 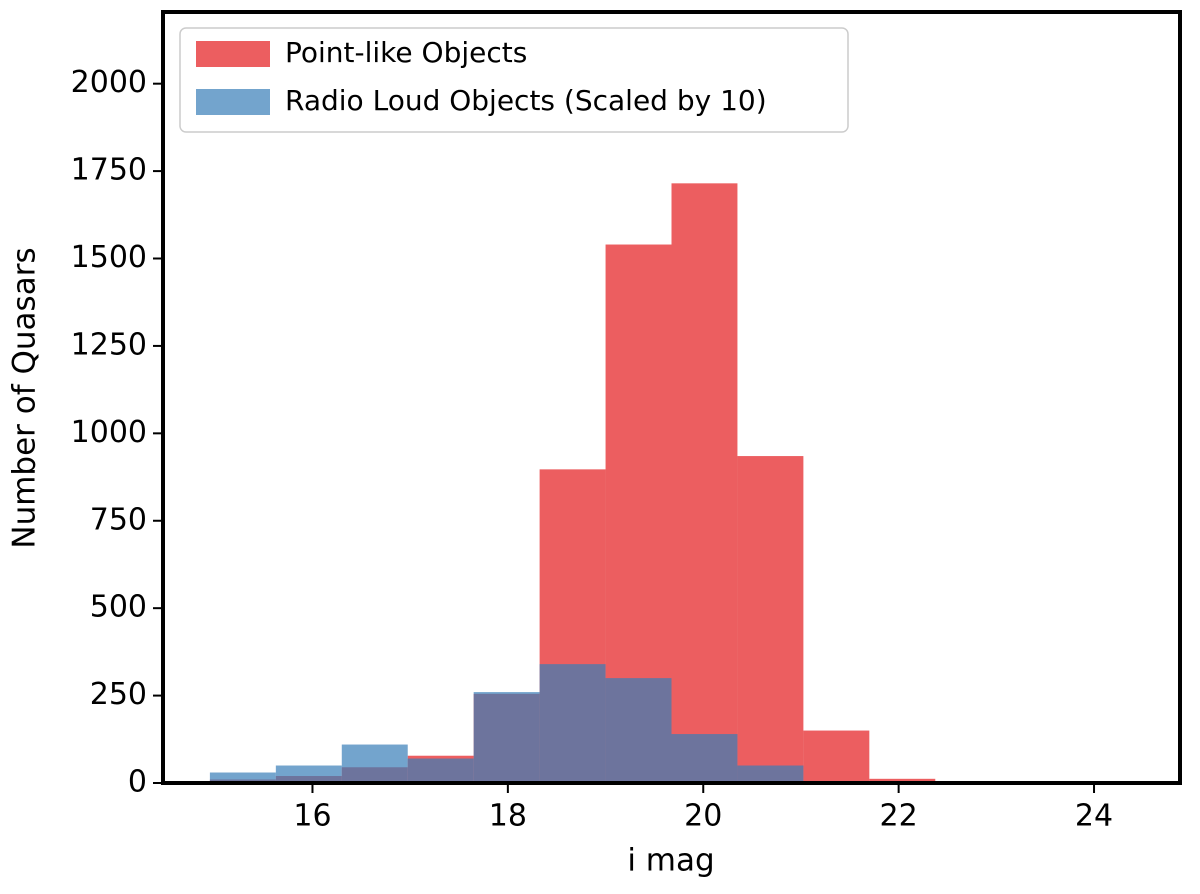 What do you see at coordinates (899, 816) in the screenshot?
I see `x-tick-label: 22` at bounding box center [899, 816].